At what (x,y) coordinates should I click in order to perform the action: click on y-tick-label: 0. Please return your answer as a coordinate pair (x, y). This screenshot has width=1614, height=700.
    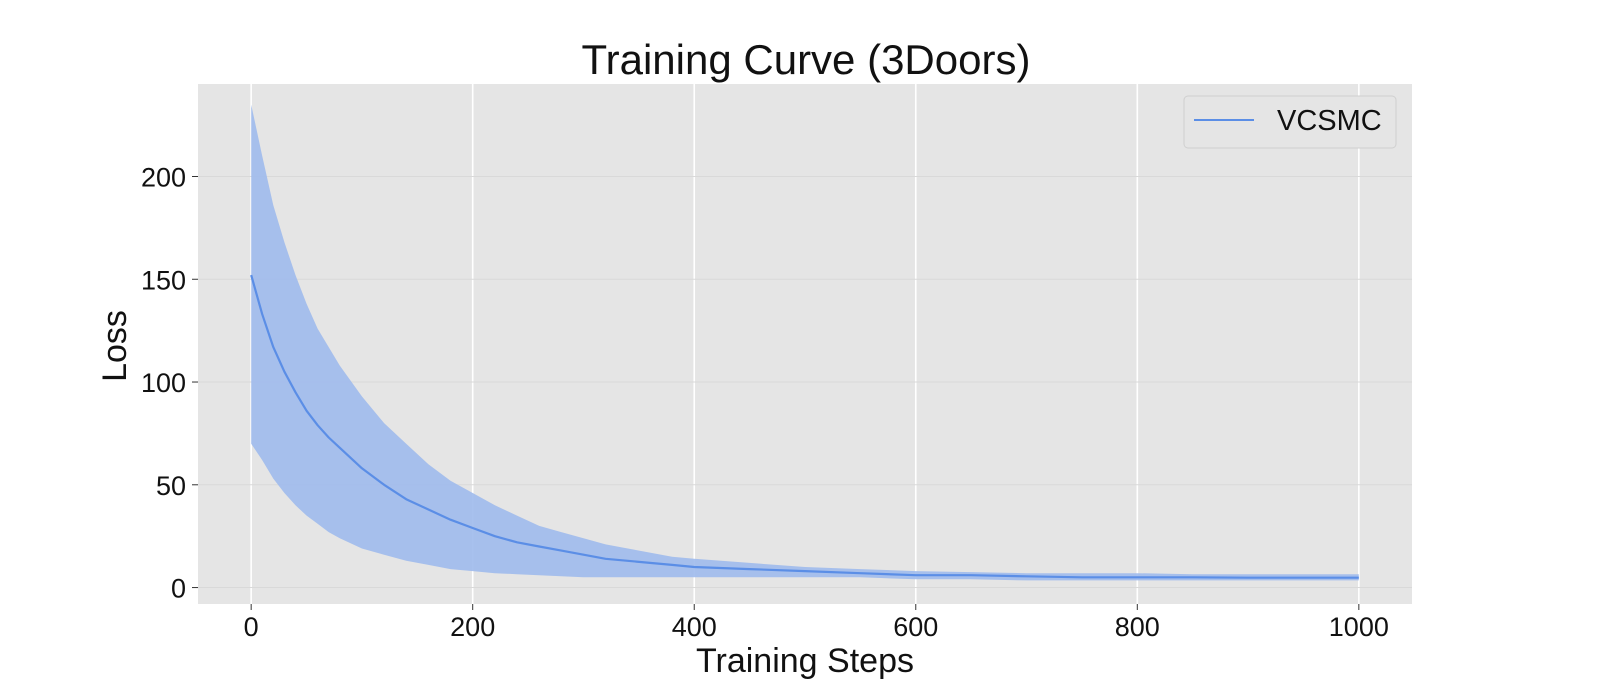
    Looking at the image, I should click on (178, 589).